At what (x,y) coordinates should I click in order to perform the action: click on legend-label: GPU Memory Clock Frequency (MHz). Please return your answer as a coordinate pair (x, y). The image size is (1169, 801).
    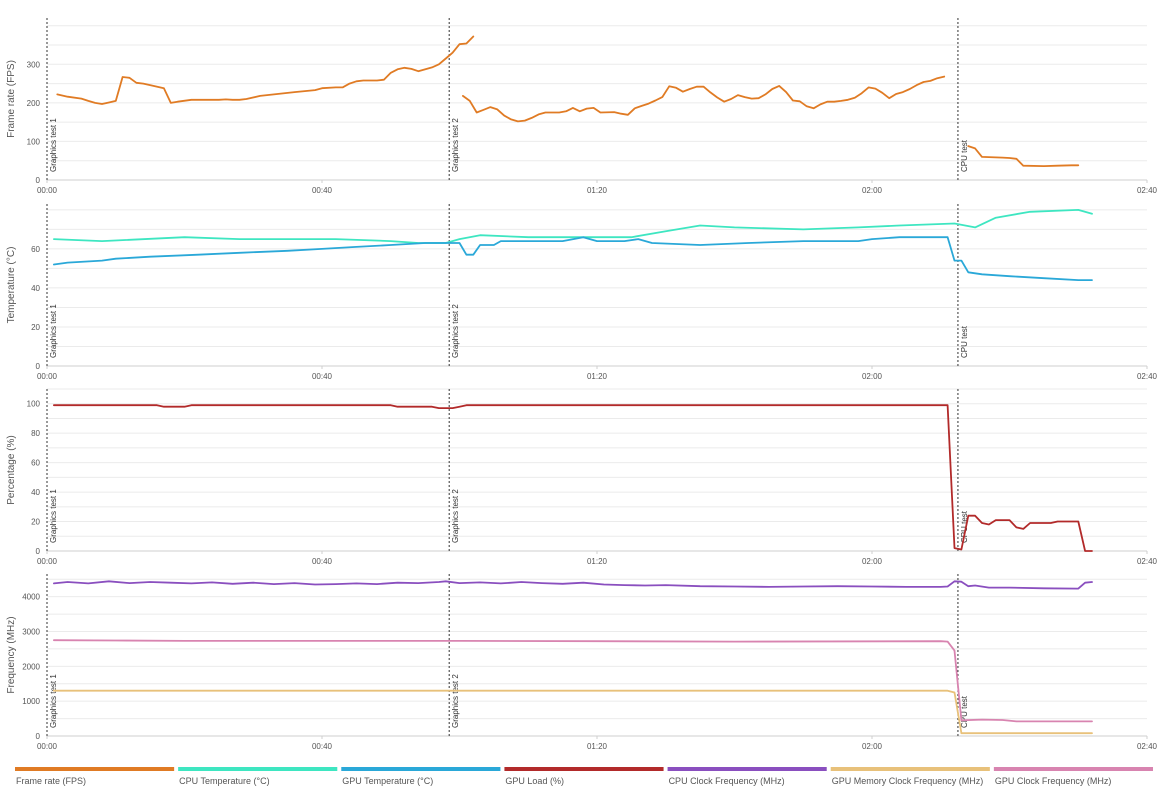
    Looking at the image, I should click on (908, 781).